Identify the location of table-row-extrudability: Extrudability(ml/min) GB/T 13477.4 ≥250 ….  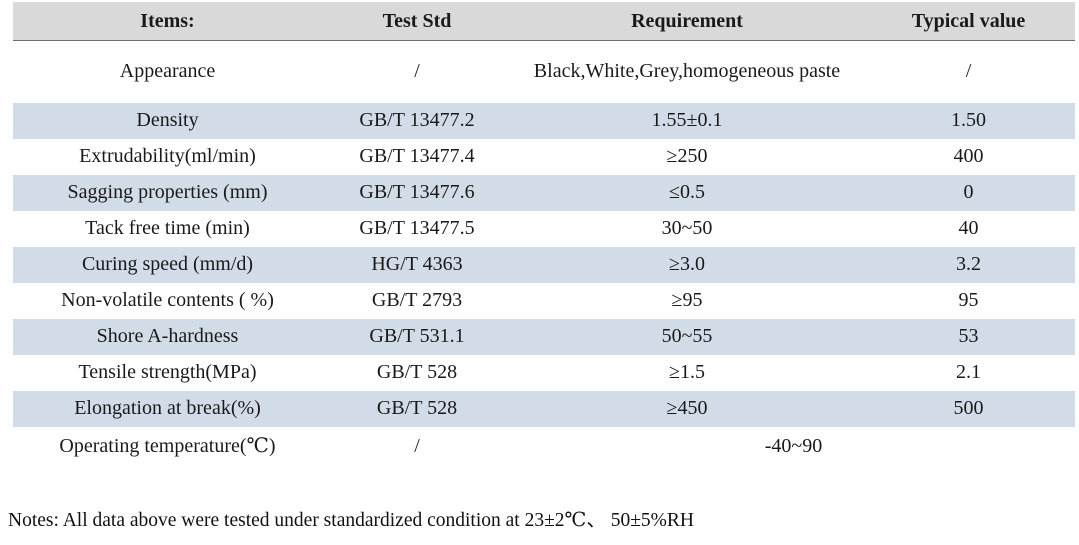
(544, 157).